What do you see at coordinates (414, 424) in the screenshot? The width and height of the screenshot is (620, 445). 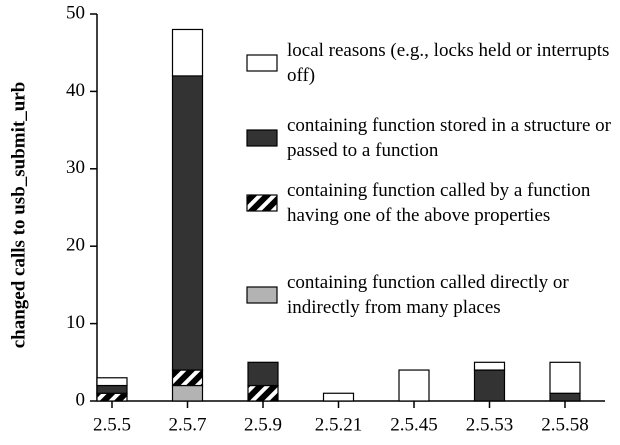 I see `x-tick-label: 2.5.45` at bounding box center [414, 424].